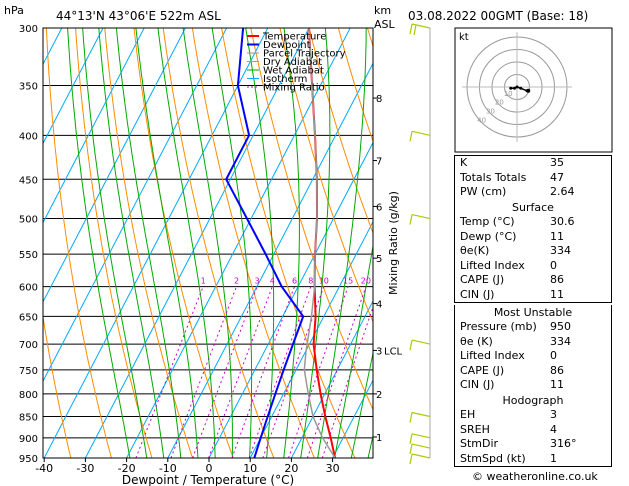  What do you see at coordinates (557, 370) in the screenshot?
I see `most-unstable-value: 86` at bounding box center [557, 370].